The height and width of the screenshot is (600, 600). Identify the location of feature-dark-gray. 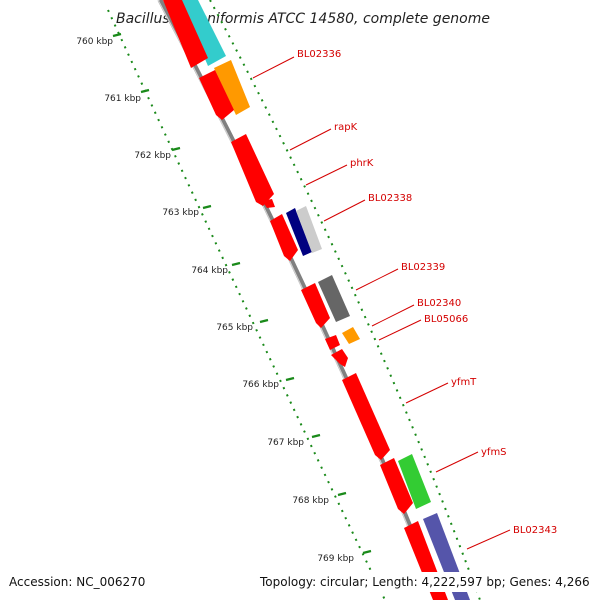
(334, 298).